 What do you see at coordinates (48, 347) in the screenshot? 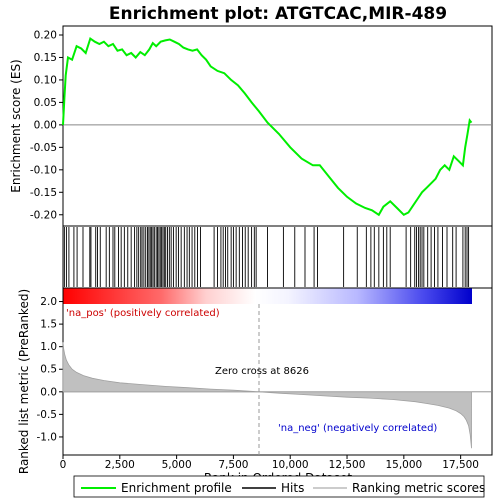
I see `metric-y-tick-label: 1.0` at bounding box center [48, 347].